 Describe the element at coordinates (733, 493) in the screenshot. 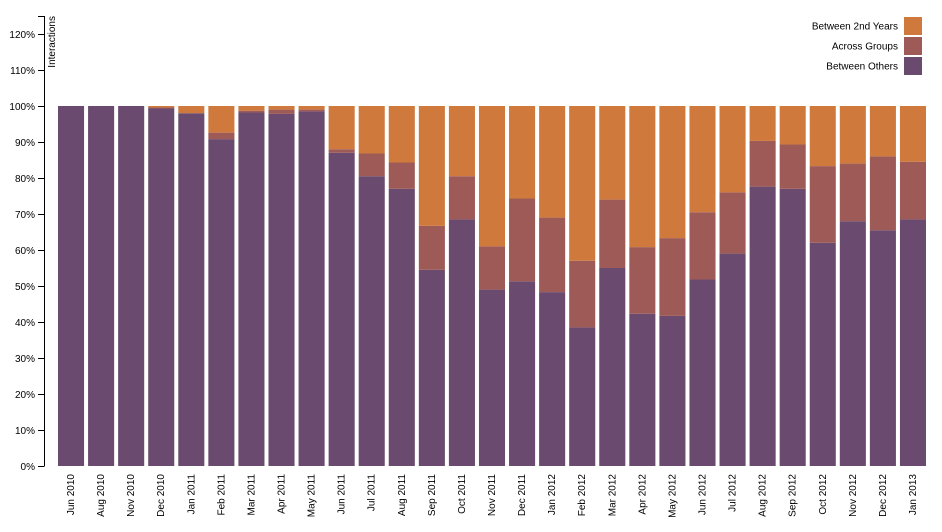

I see `x-tick-label: Jul 2012` at that location.